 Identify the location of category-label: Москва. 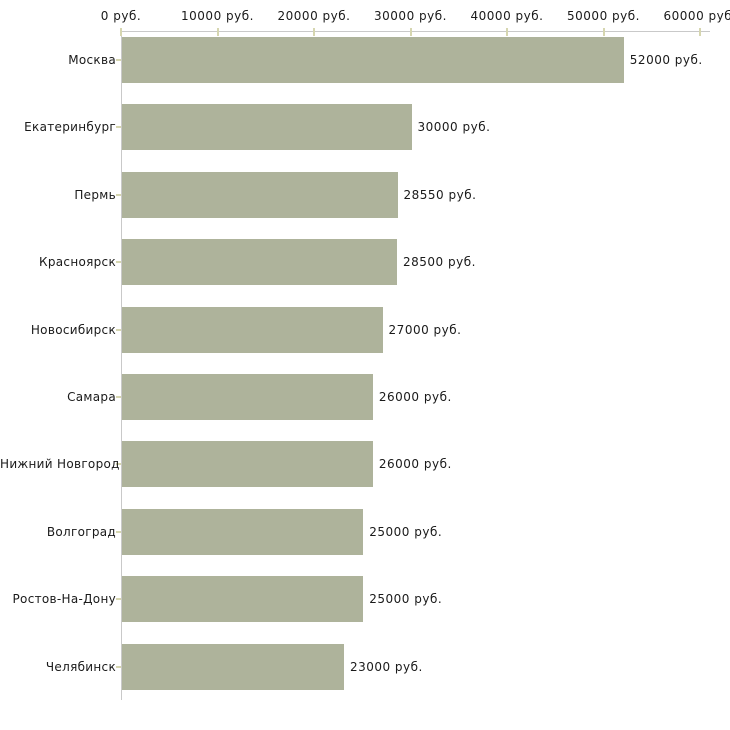
(92, 60).